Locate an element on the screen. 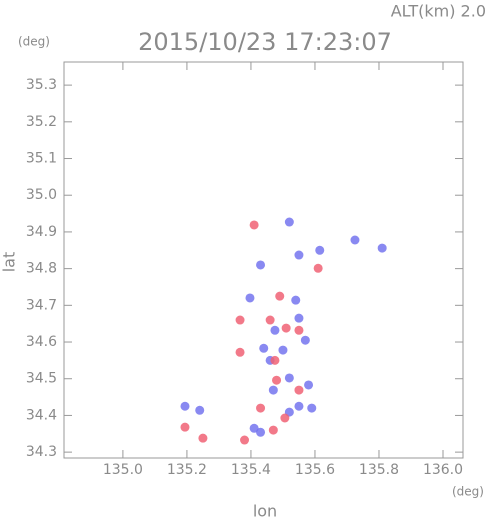 The height and width of the screenshot is (521, 491). subtitle: ALT(km) 2.0 is located at coordinates (438, 11).